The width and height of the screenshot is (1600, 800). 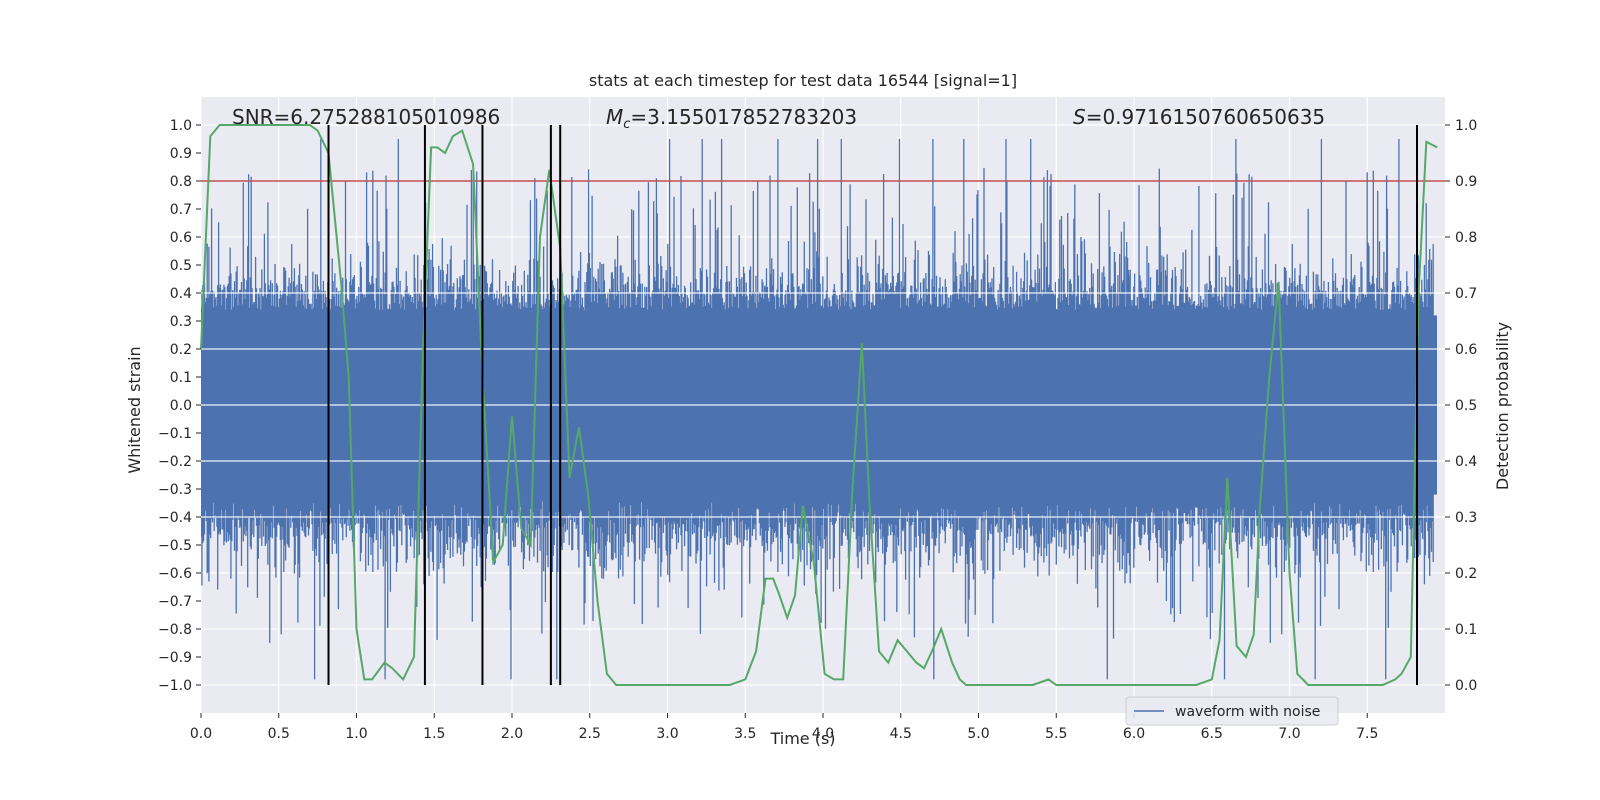 What do you see at coordinates (175, 686) in the screenshot?
I see `y-left-tick-label: −1.0` at bounding box center [175, 686].